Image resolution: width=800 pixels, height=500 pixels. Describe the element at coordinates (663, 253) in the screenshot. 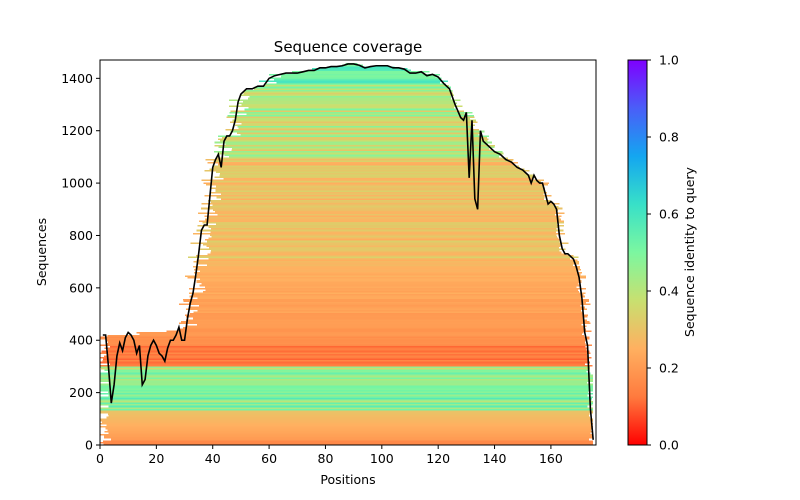

I see `colorbar-ticks: 0.0 0.2 0.4 0.6 0.8 1.0` at that location.